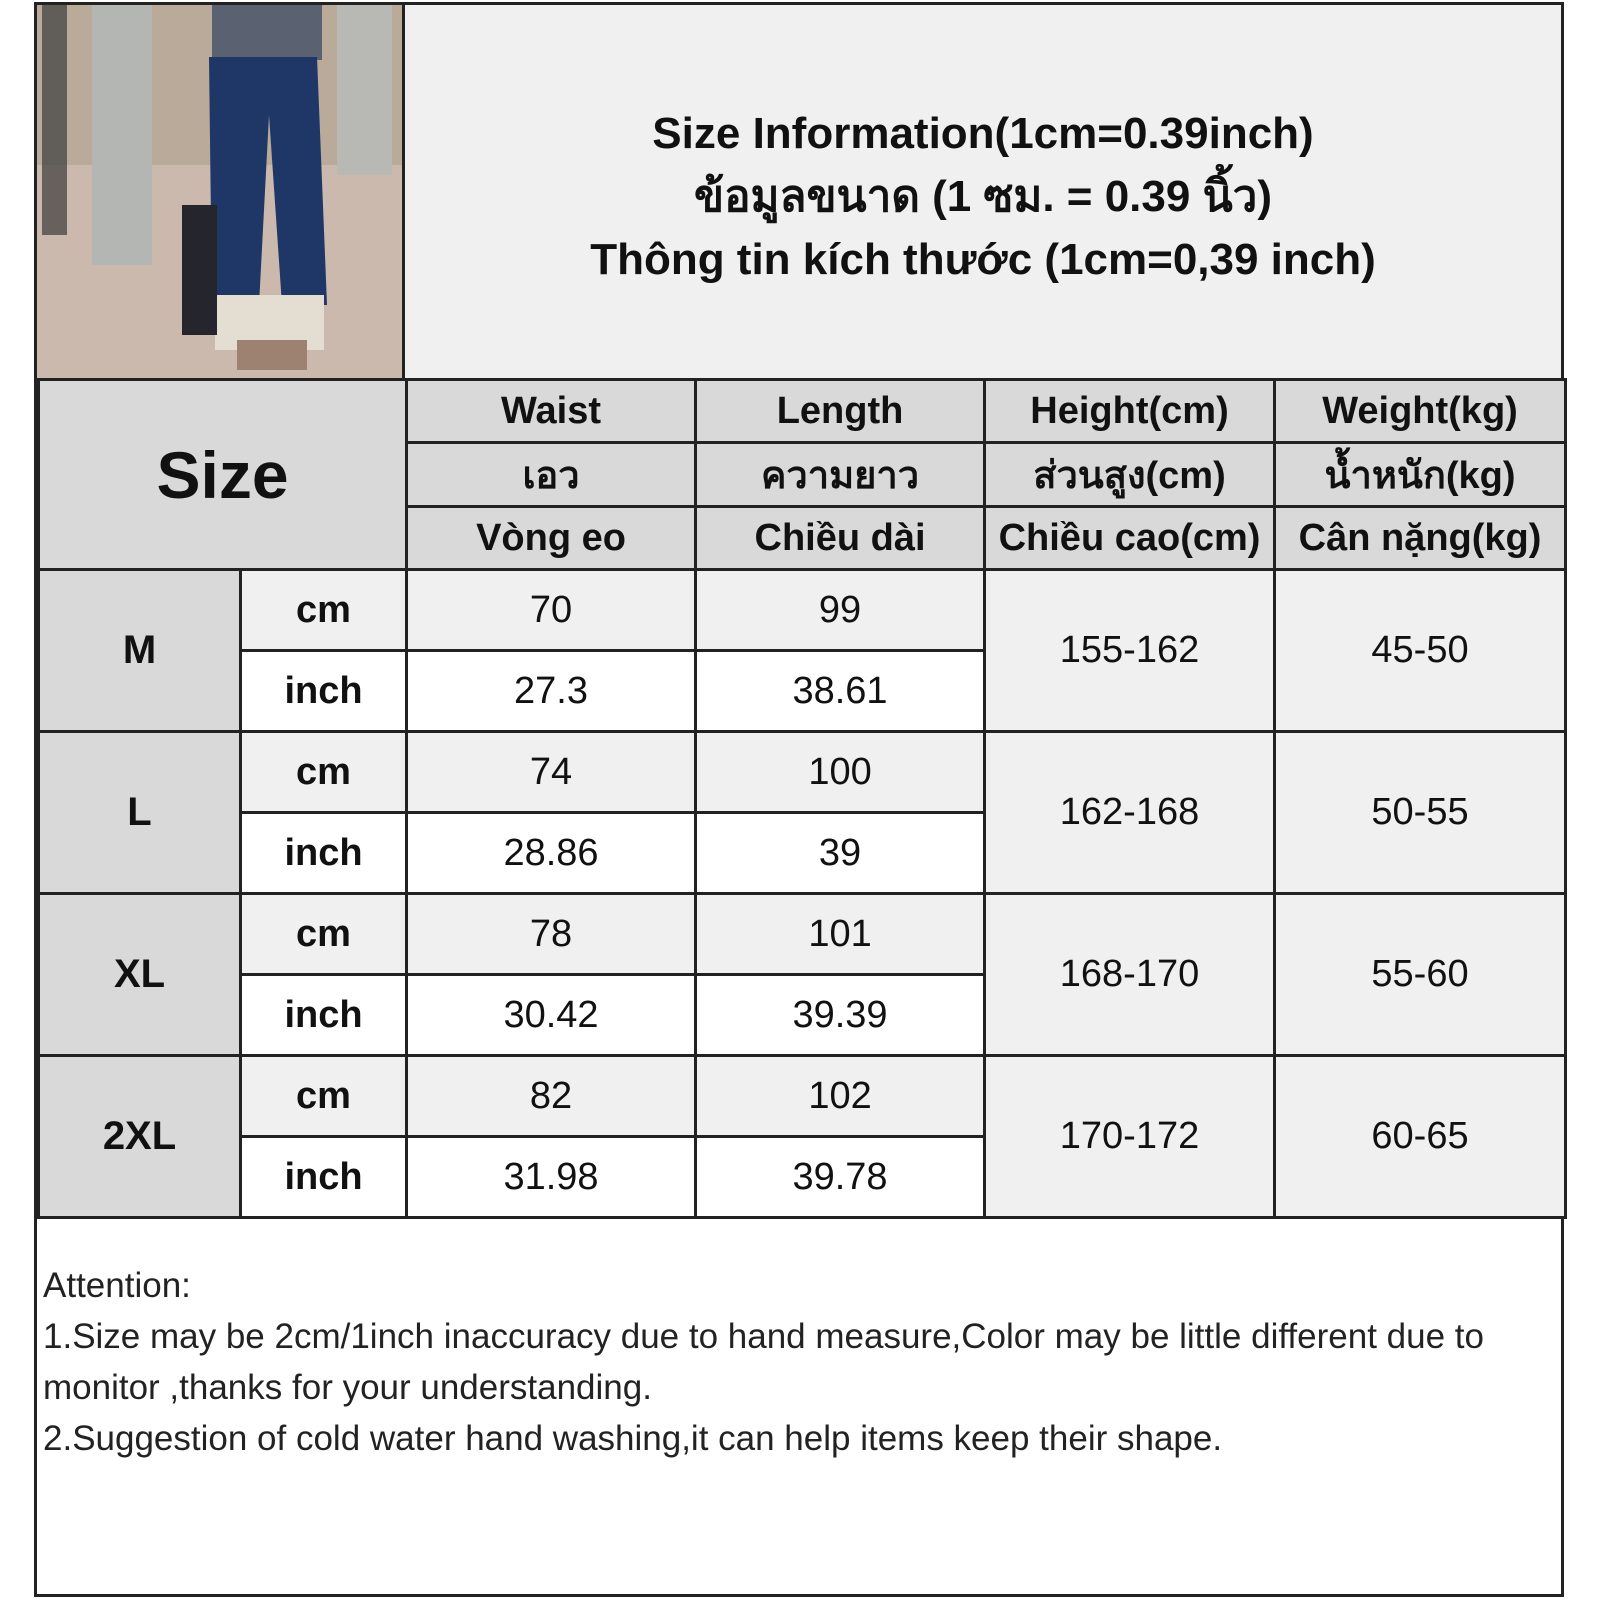 The image size is (1600, 1600). I want to click on height-range: 168-170, so click(1130, 974).